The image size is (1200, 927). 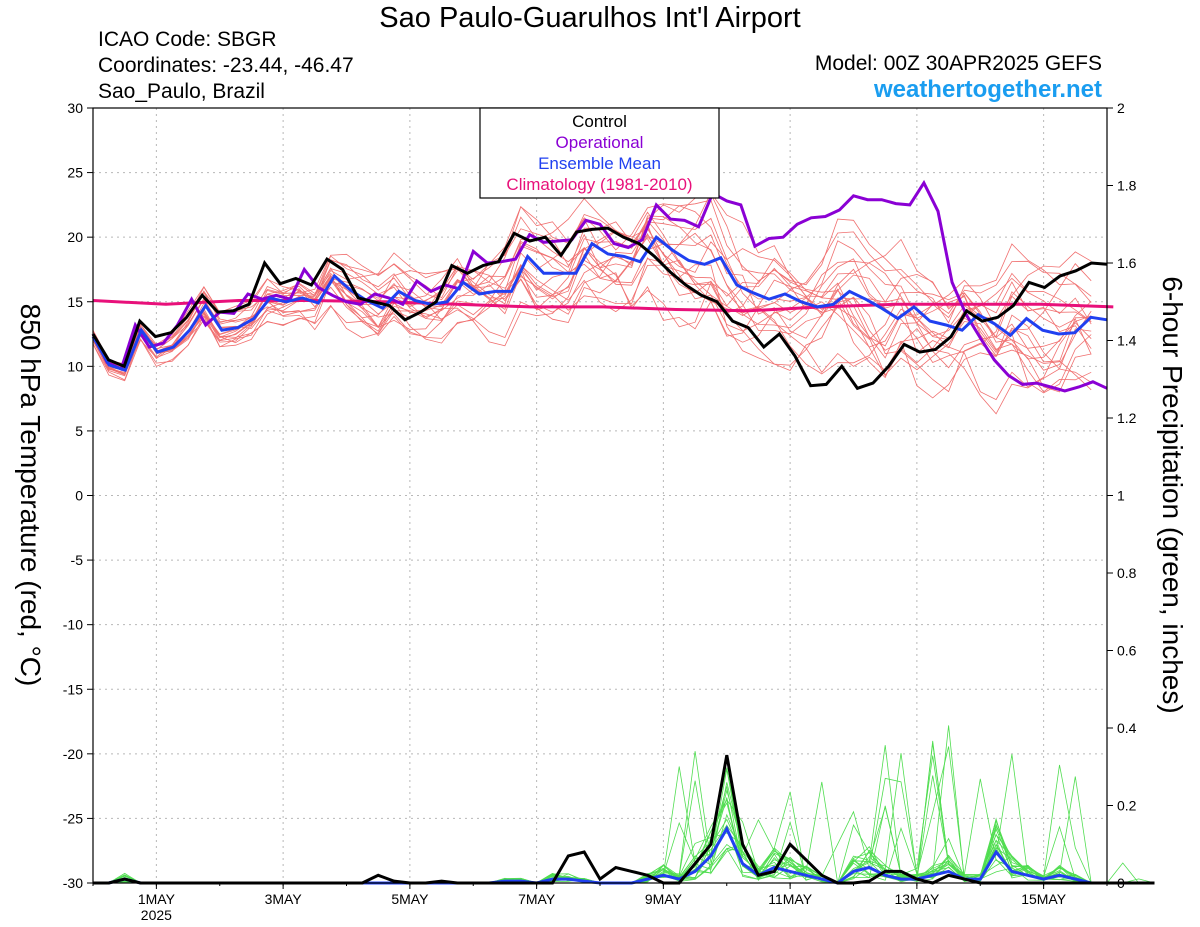 I want to click on y-tick-label: 15, so click(x=75, y=302).